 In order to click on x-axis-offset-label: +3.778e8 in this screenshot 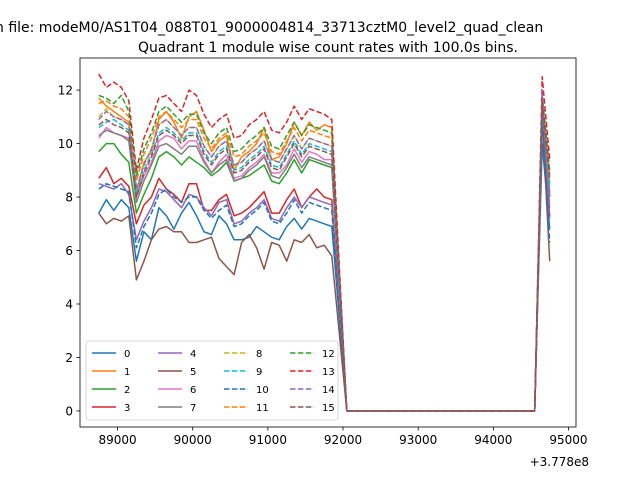, I will do `click(559, 462)`.